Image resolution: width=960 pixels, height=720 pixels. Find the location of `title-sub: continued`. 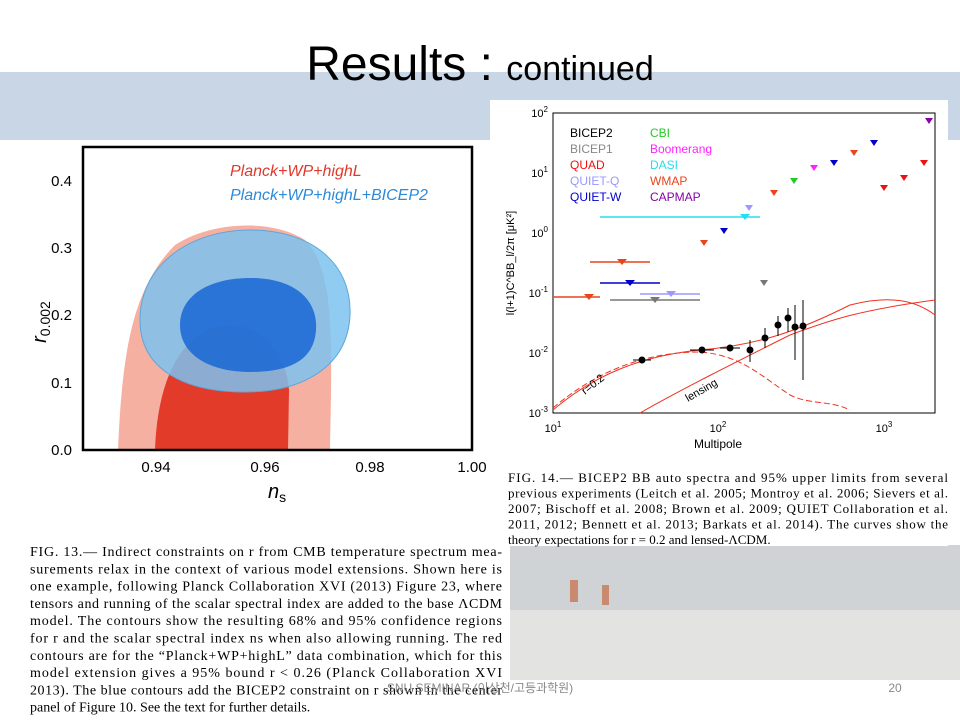

title-sub: continued is located at coordinates (579, 69).